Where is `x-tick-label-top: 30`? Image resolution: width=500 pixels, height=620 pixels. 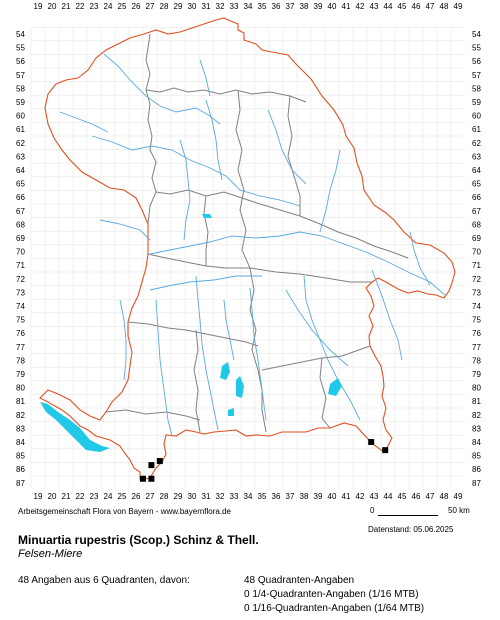
x-tick-label-top: 30 is located at coordinates (192, 6).